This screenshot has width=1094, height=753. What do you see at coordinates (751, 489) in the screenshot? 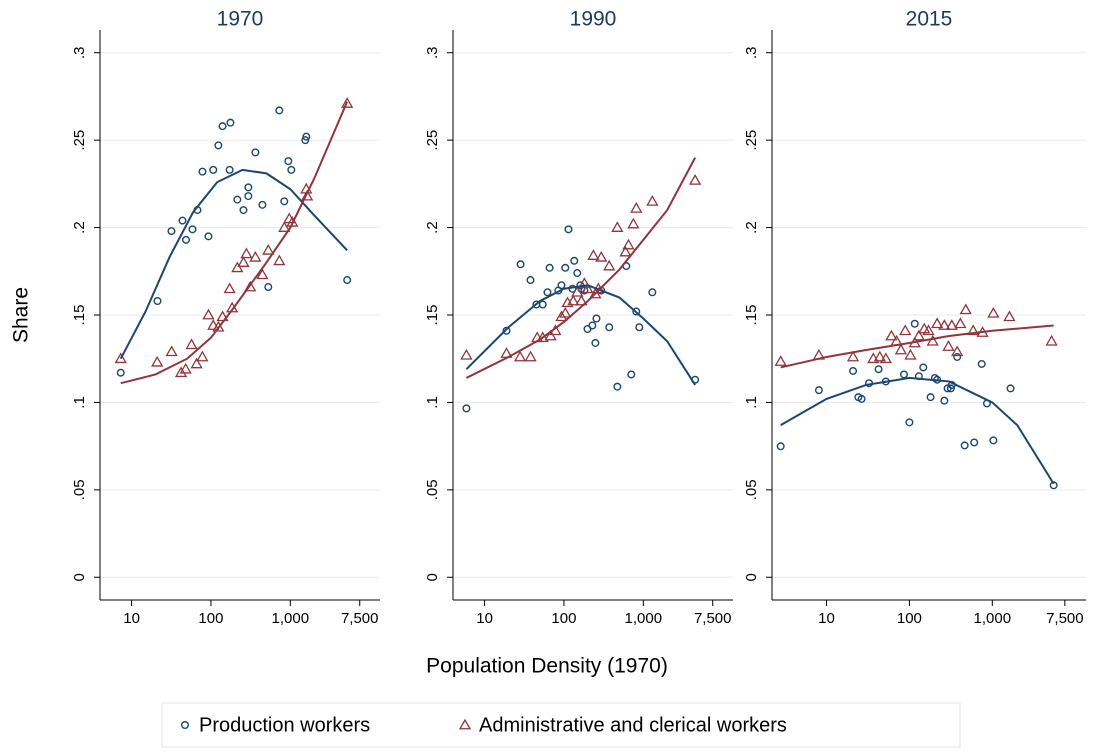
I see `y-tick-label: .05` at bounding box center [751, 489].